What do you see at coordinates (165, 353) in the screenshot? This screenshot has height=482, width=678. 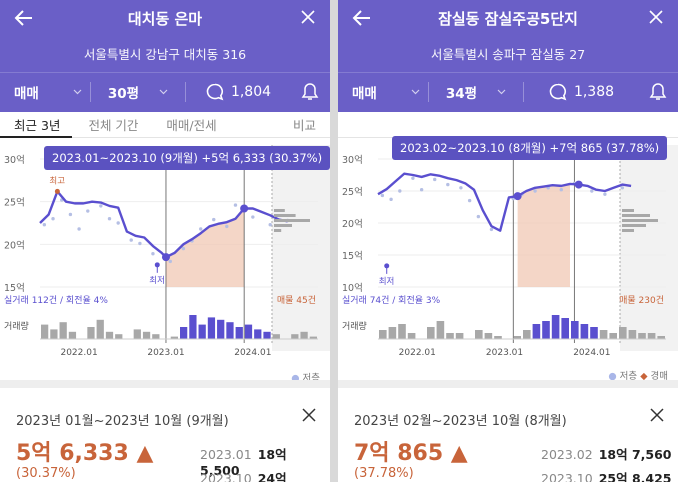 I see `x-tick-label: 2023.01` at bounding box center [165, 353].